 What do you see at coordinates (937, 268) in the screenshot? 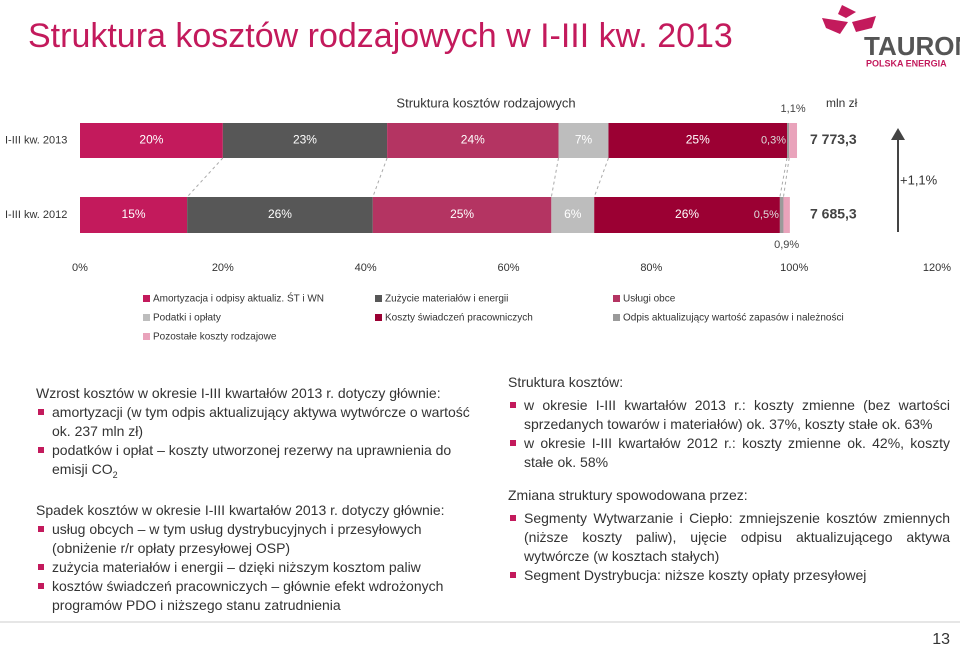
I see `x-tick-label: 120%` at bounding box center [937, 268].